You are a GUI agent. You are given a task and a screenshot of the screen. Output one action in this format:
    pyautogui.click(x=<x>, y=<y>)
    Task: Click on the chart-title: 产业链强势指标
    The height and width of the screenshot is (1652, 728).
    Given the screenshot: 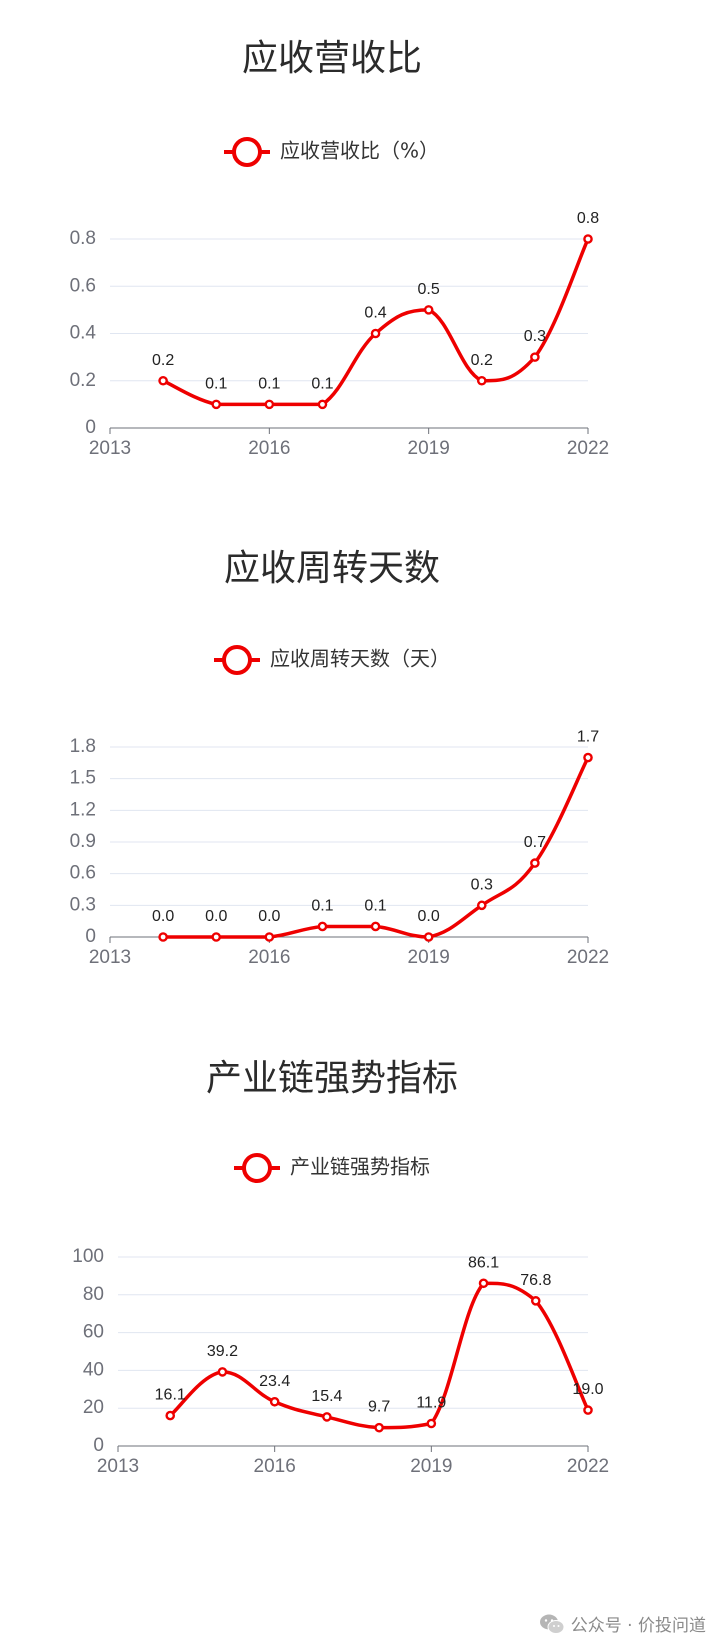 What is the action you would take?
    pyautogui.click(x=332, y=1078)
    